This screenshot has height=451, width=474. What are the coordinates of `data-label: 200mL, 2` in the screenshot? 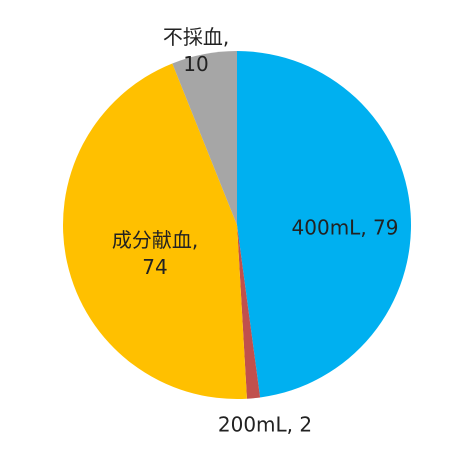 It's located at (265, 424).